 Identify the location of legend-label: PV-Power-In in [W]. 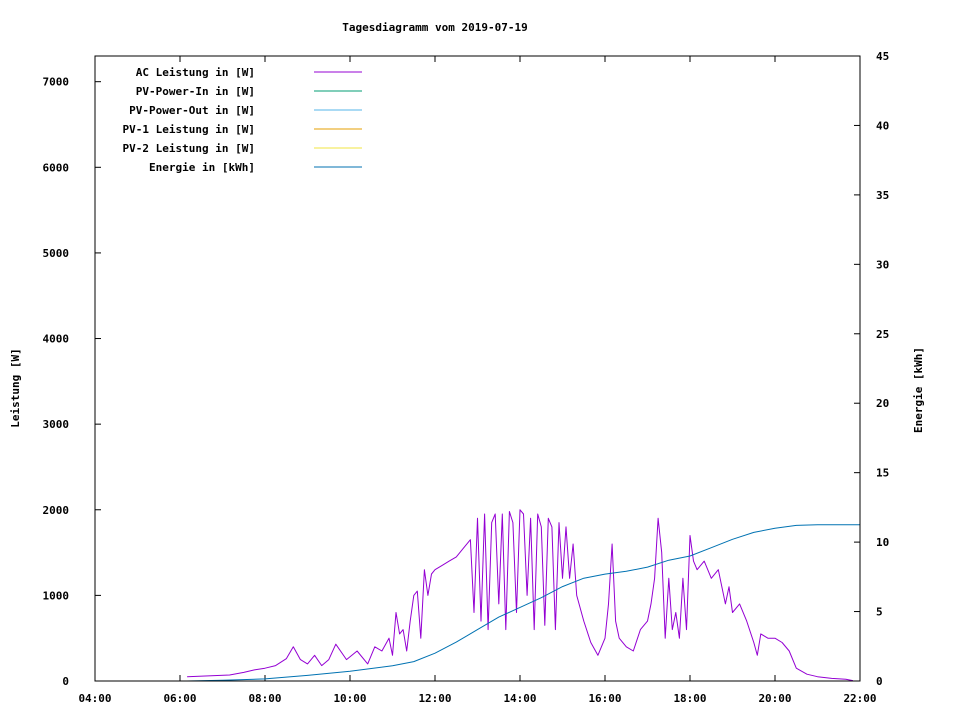
(195, 91).